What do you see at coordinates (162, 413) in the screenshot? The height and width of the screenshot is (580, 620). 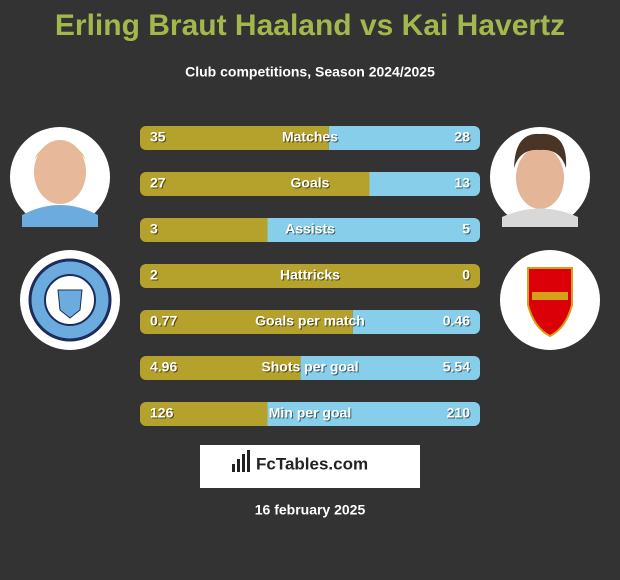 I see `left-value: 126` at bounding box center [162, 413].